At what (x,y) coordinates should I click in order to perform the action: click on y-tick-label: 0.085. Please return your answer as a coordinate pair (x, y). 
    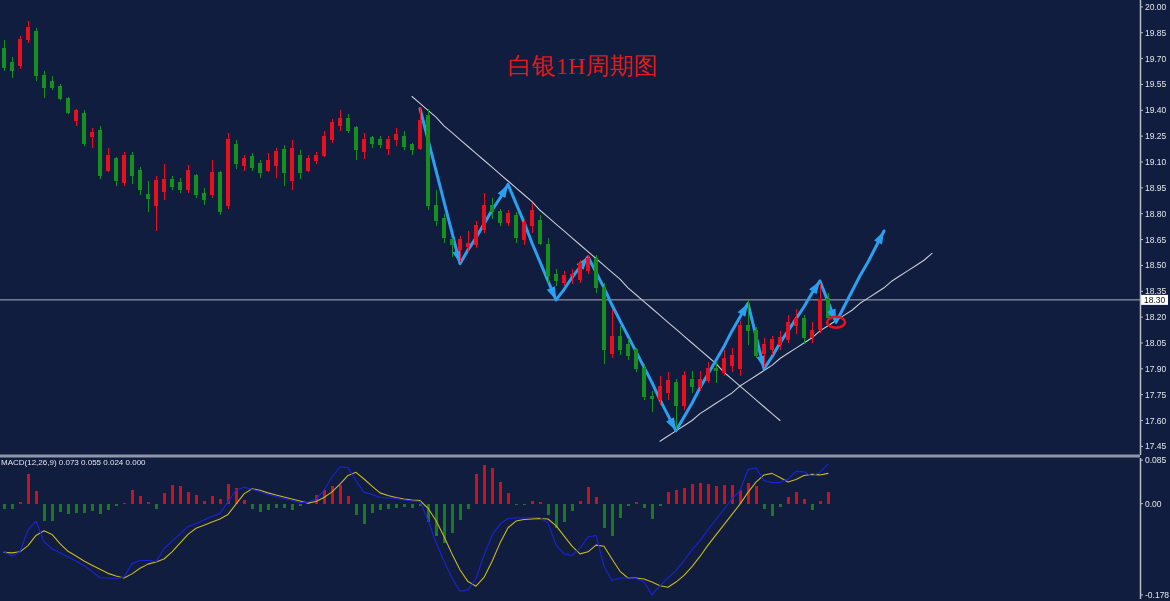
    Looking at the image, I should click on (1156, 460).